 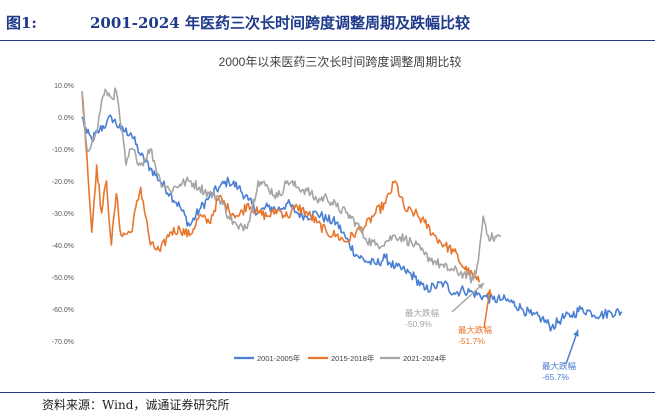 What do you see at coordinates (66, 118) in the screenshot?
I see `y-tick-label: 0.0%` at bounding box center [66, 118].